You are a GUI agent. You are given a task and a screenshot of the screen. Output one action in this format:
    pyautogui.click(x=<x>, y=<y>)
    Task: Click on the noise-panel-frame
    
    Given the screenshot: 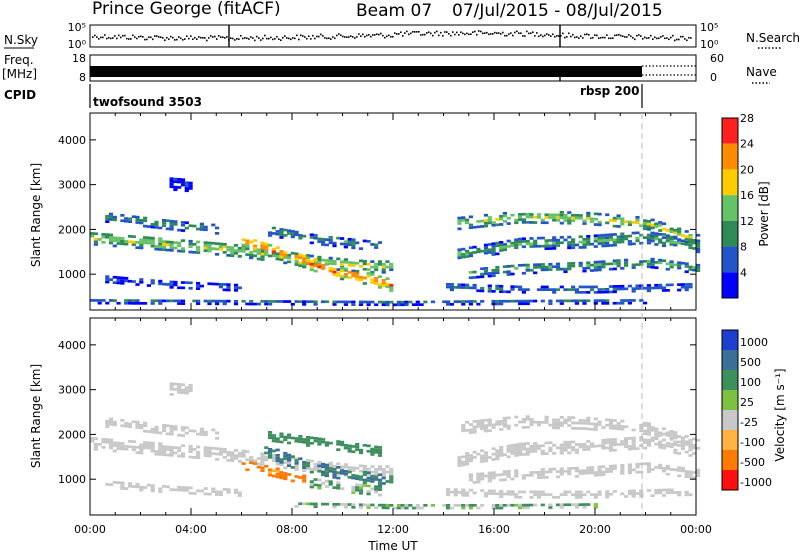 What is the action you would take?
    pyautogui.click(x=393, y=36)
    